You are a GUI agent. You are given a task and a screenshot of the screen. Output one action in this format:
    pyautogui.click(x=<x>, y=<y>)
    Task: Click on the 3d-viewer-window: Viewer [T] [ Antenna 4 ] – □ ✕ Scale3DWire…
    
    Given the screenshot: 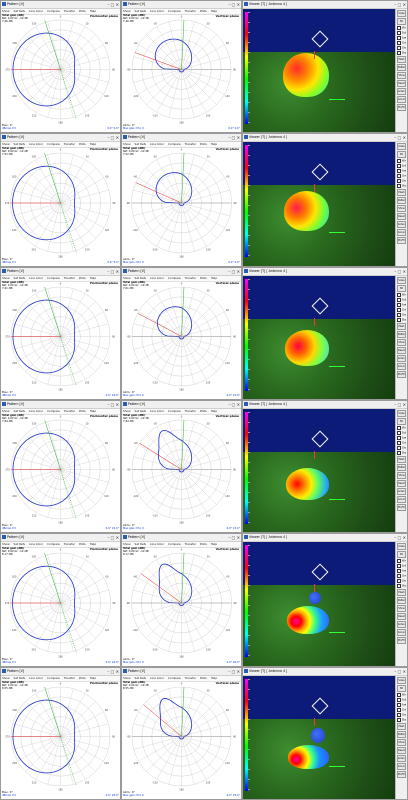 What is the action you would take?
    pyautogui.click(x=325, y=600)
    